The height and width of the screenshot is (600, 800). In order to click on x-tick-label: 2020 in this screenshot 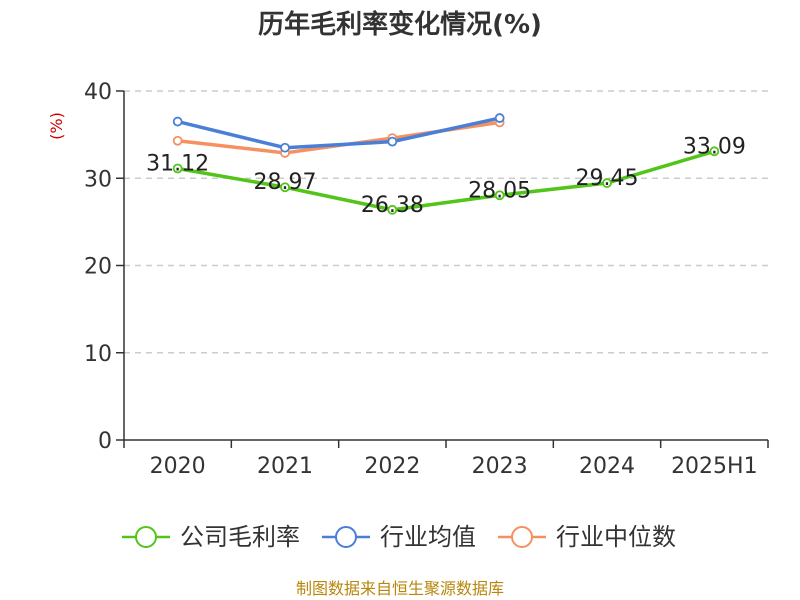, I will do `click(178, 466)`.